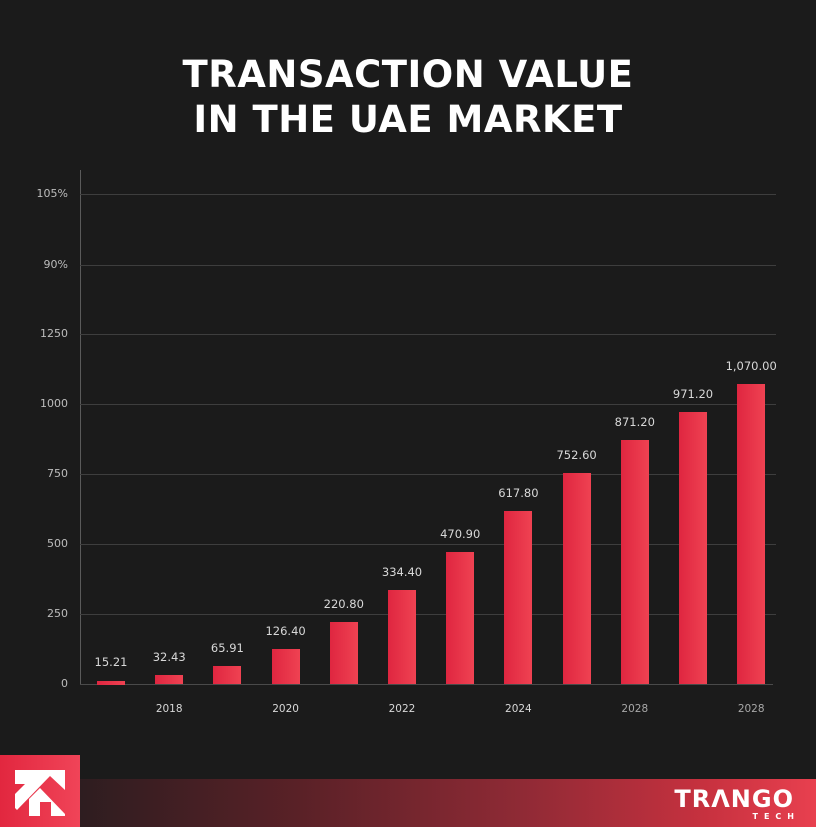 The image size is (816, 827). Describe the element at coordinates (57, 473) in the screenshot. I see `y-tick-label: 750` at that location.